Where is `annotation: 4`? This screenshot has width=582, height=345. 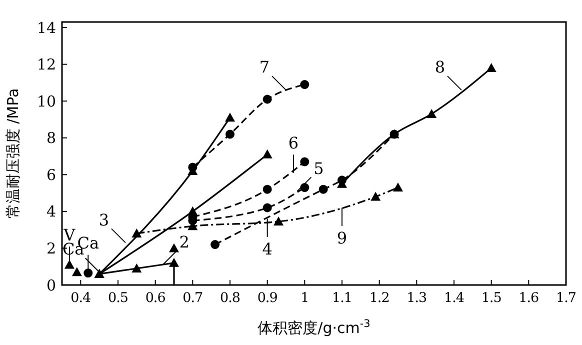 annotation: 4 is located at coordinates (267, 248).